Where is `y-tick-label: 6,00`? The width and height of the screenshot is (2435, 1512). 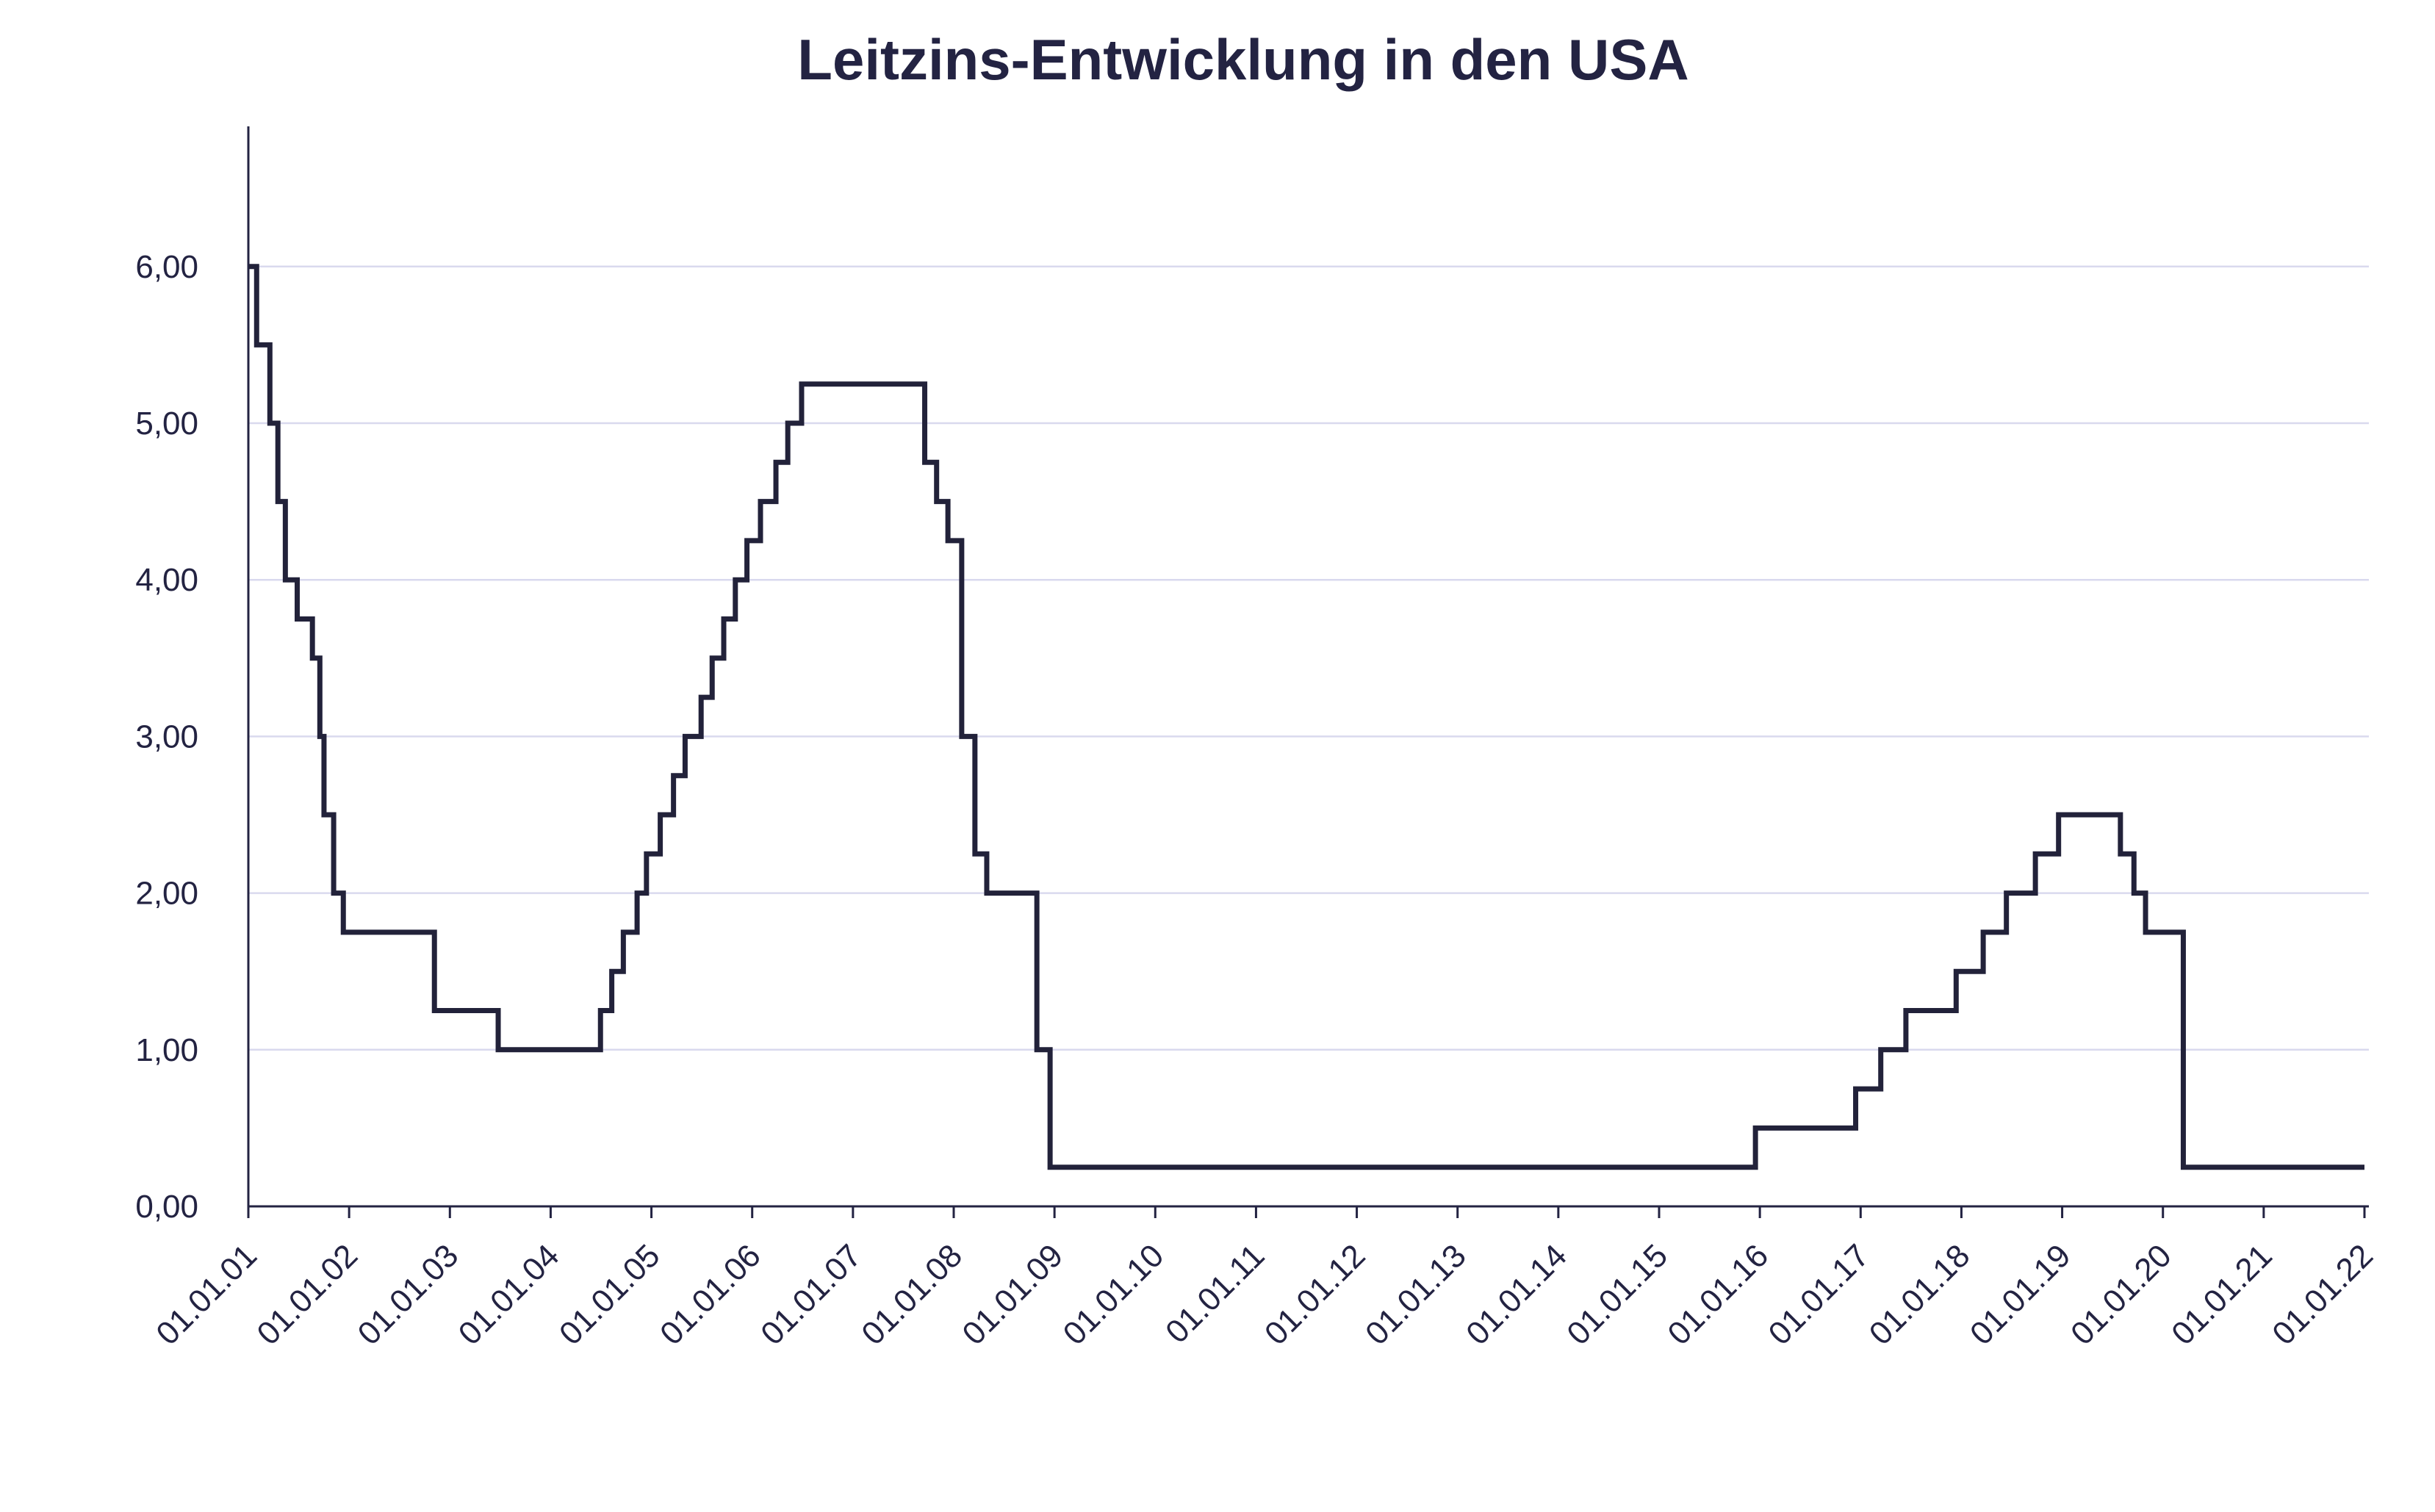
y-tick-label: 6,00 is located at coordinates (166, 267).